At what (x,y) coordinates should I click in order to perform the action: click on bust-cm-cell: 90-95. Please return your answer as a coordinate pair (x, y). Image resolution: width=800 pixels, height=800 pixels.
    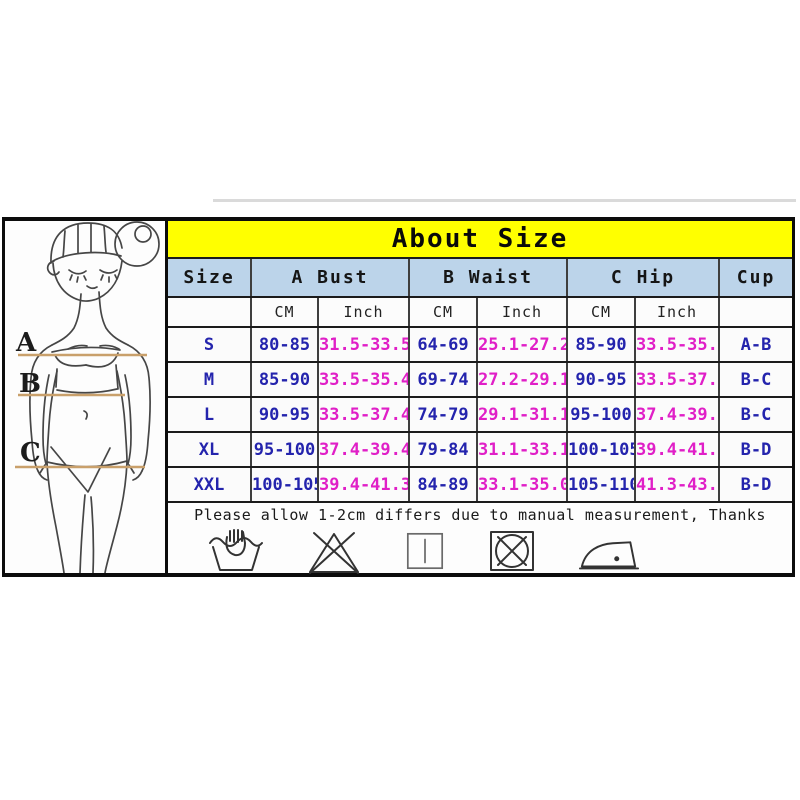
    Looking at the image, I should click on (284, 415).